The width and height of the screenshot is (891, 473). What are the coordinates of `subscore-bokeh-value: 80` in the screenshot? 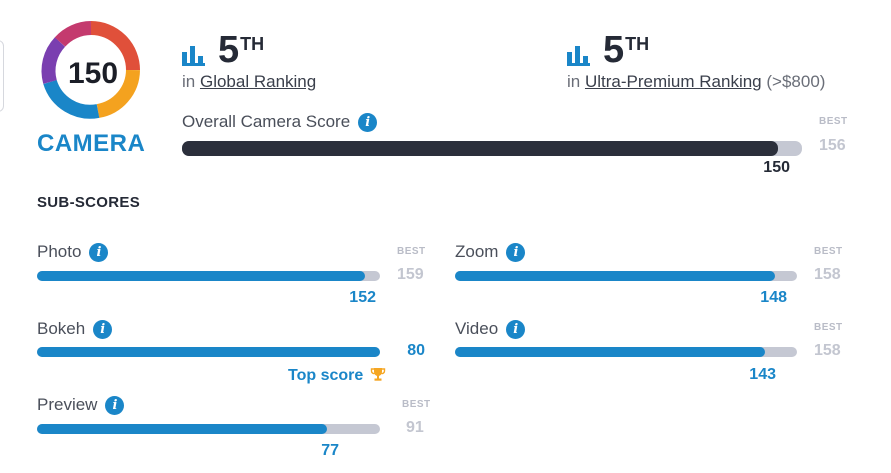 It's located at (416, 350).